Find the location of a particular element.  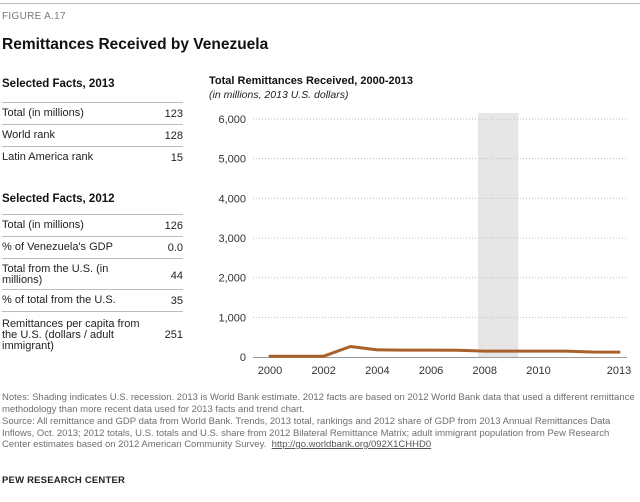

fact-label: % of Venezuela's GDP is located at coordinates (57, 247).